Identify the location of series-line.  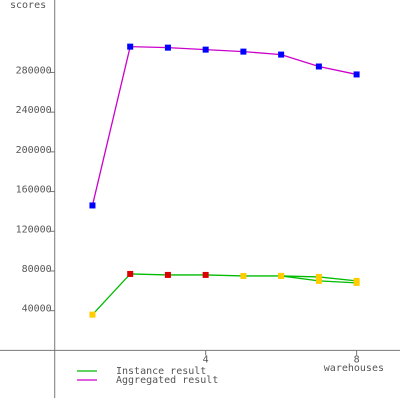
(224, 294).